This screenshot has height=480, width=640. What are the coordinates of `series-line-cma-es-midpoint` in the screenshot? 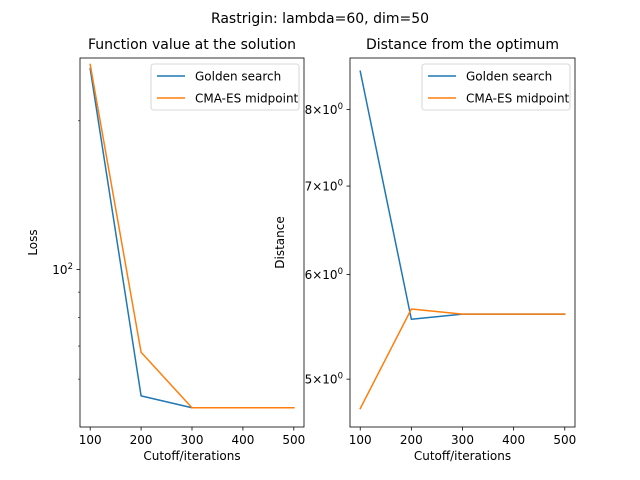 It's located at (462, 359).